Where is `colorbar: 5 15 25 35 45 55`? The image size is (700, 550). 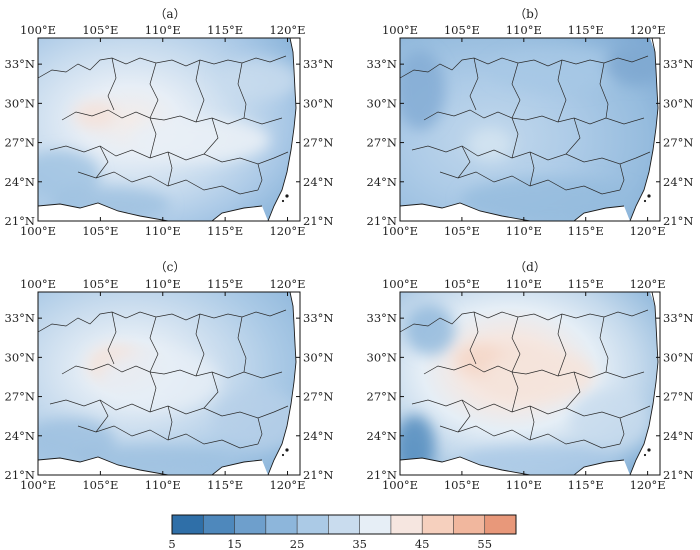 colorbar: 5 15 25 35 45 55 is located at coordinates (342, 532).